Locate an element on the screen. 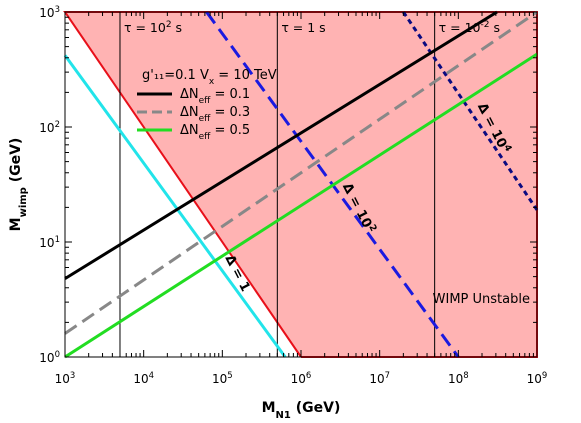  tau-label-2: τ = 10-2 s is located at coordinates (469, 27).